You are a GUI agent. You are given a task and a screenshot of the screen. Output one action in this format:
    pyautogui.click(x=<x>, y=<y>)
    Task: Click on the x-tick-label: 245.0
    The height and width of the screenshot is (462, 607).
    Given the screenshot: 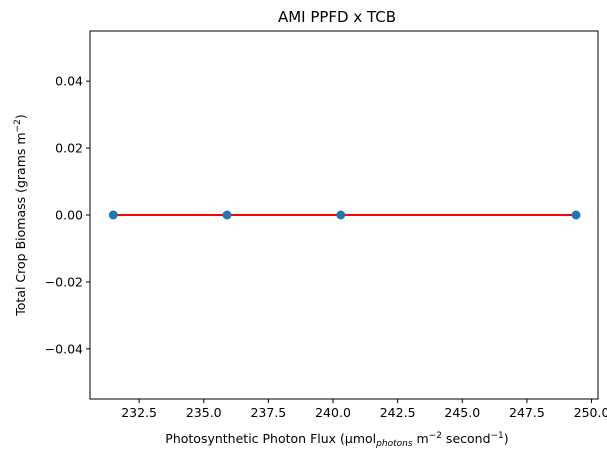 What is the action you would take?
    pyautogui.click(x=462, y=412)
    